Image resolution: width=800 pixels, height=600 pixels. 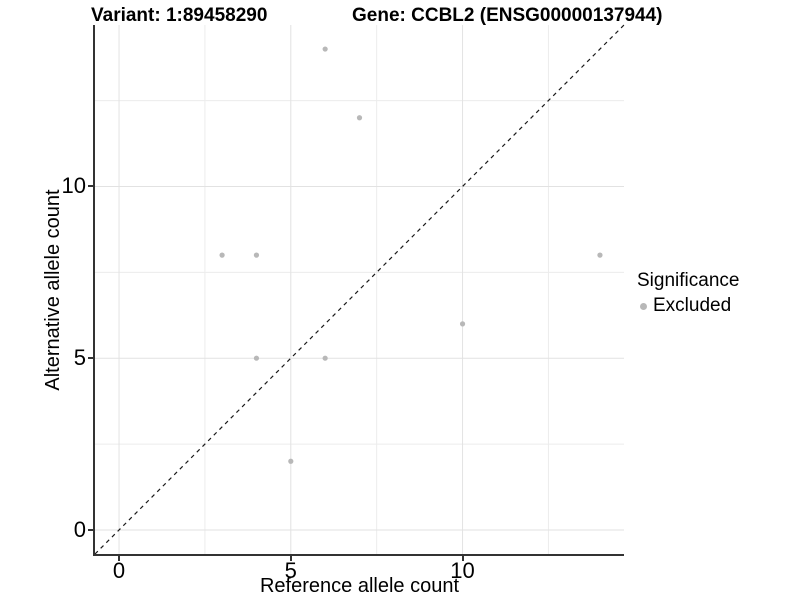 What do you see at coordinates (119, 570) in the screenshot?
I see `x-axis-tick-label: 0` at bounding box center [119, 570].